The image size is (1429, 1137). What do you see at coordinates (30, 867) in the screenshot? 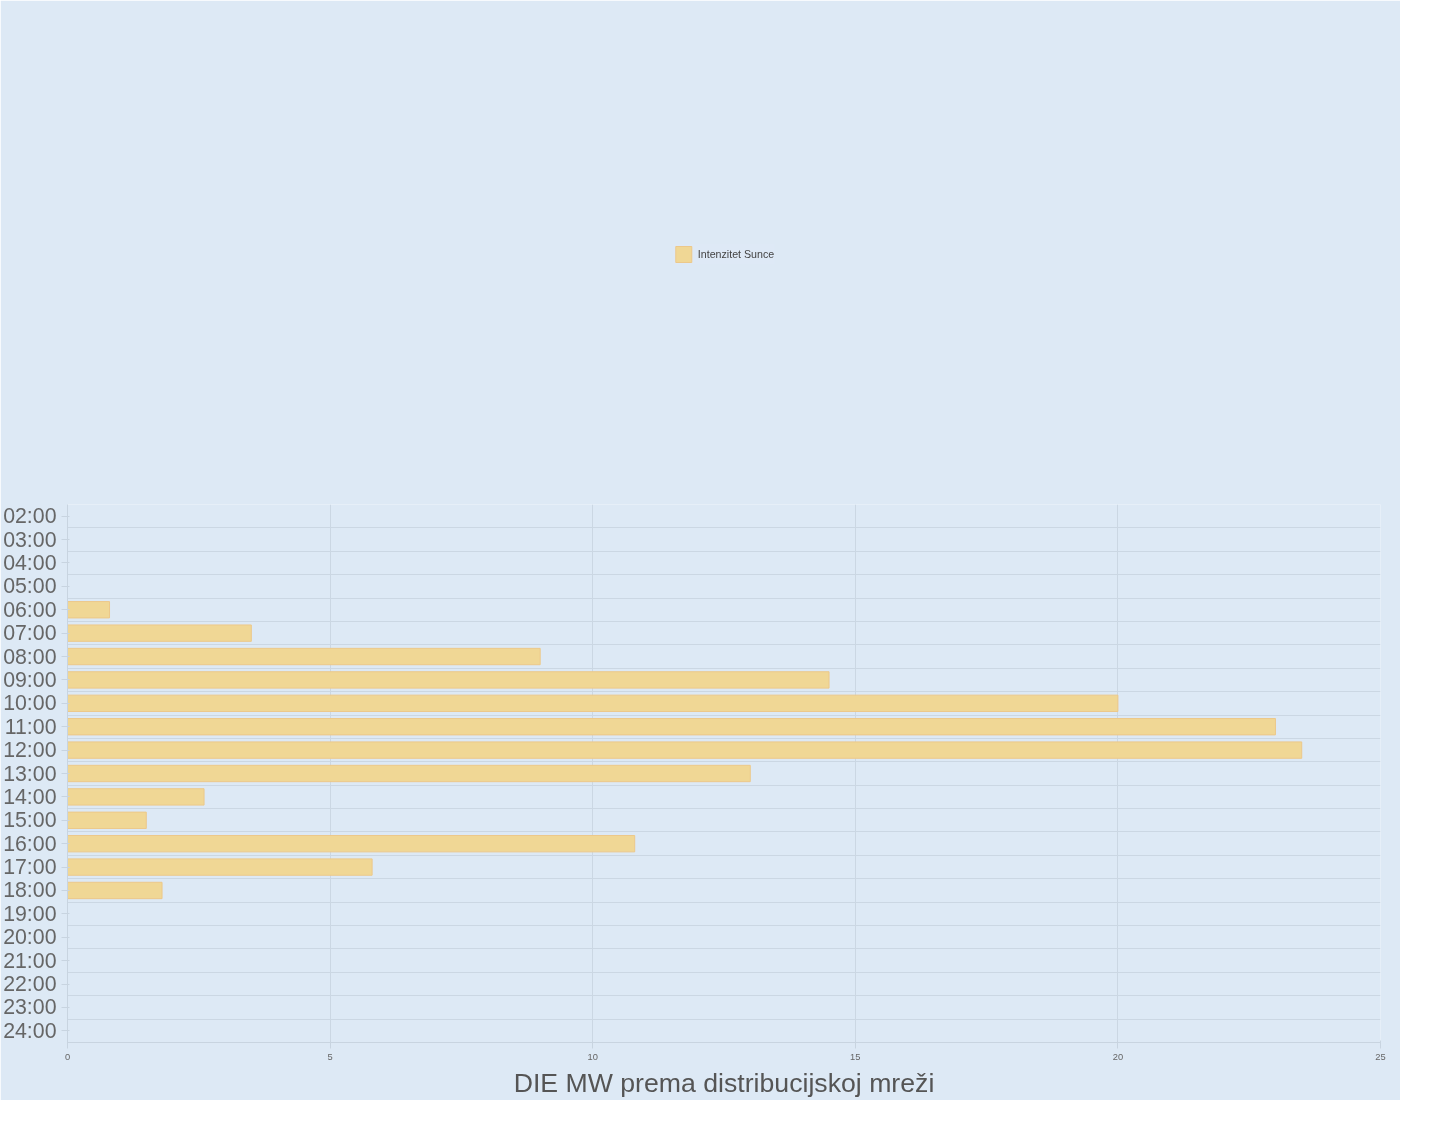
I see `y-tick-label: 17:00` at bounding box center [30, 867].